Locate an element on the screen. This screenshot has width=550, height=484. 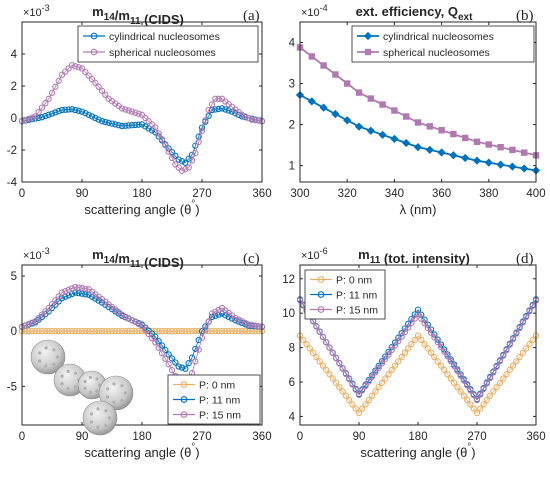
nucleosome-illustration is located at coordinates (82, 387).